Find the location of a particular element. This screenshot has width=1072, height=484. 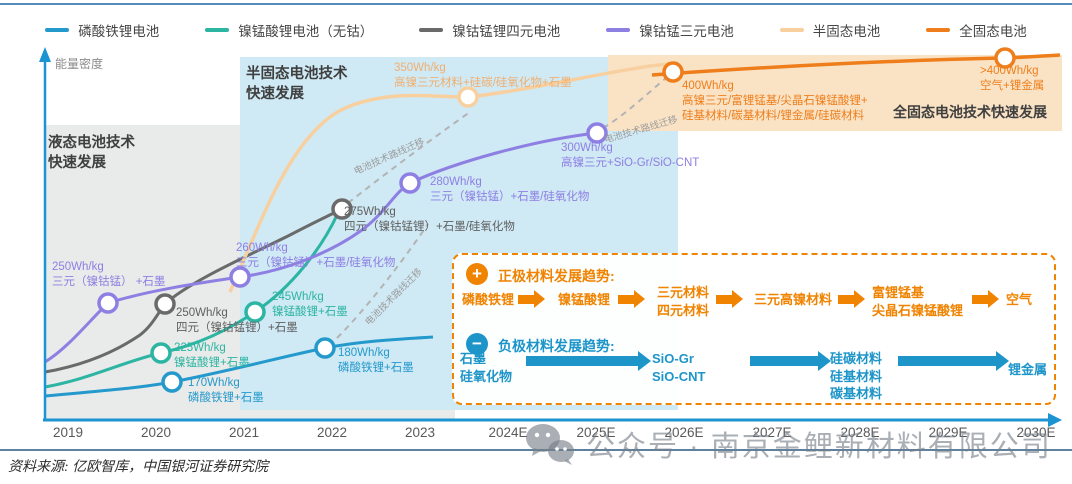

lfp-legend-swatch is located at coordinates (57, 30).